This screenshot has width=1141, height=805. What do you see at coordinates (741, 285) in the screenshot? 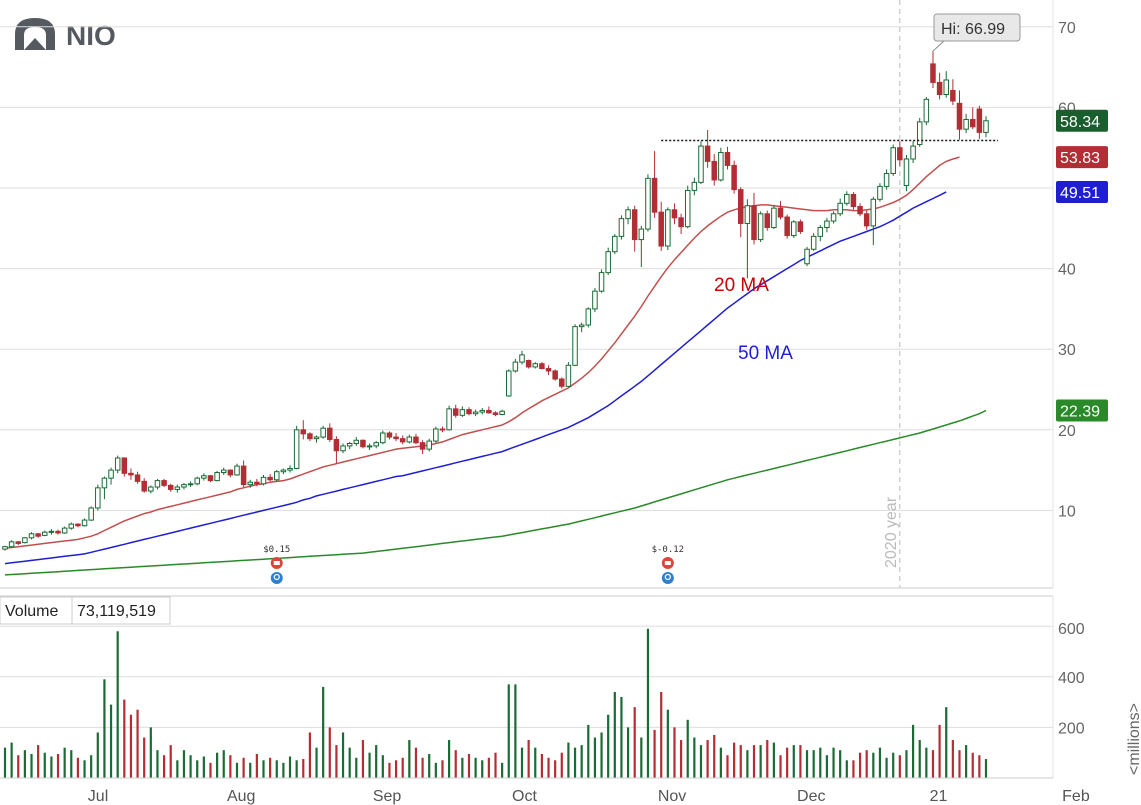
I see `ma20-label: 20 MA` at bounding box center [741, 285].